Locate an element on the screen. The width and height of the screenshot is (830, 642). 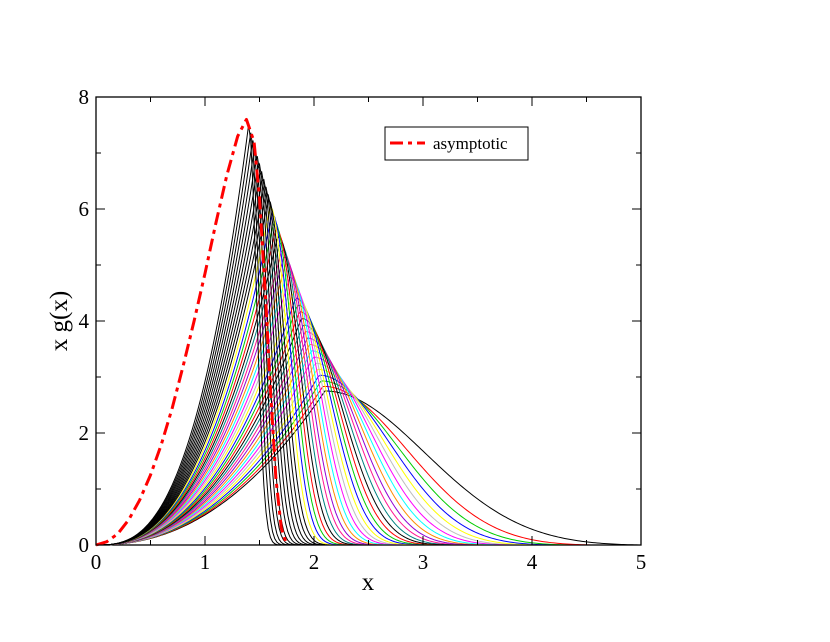
x-tick-label: 1 is located at coordinates (205, 562).